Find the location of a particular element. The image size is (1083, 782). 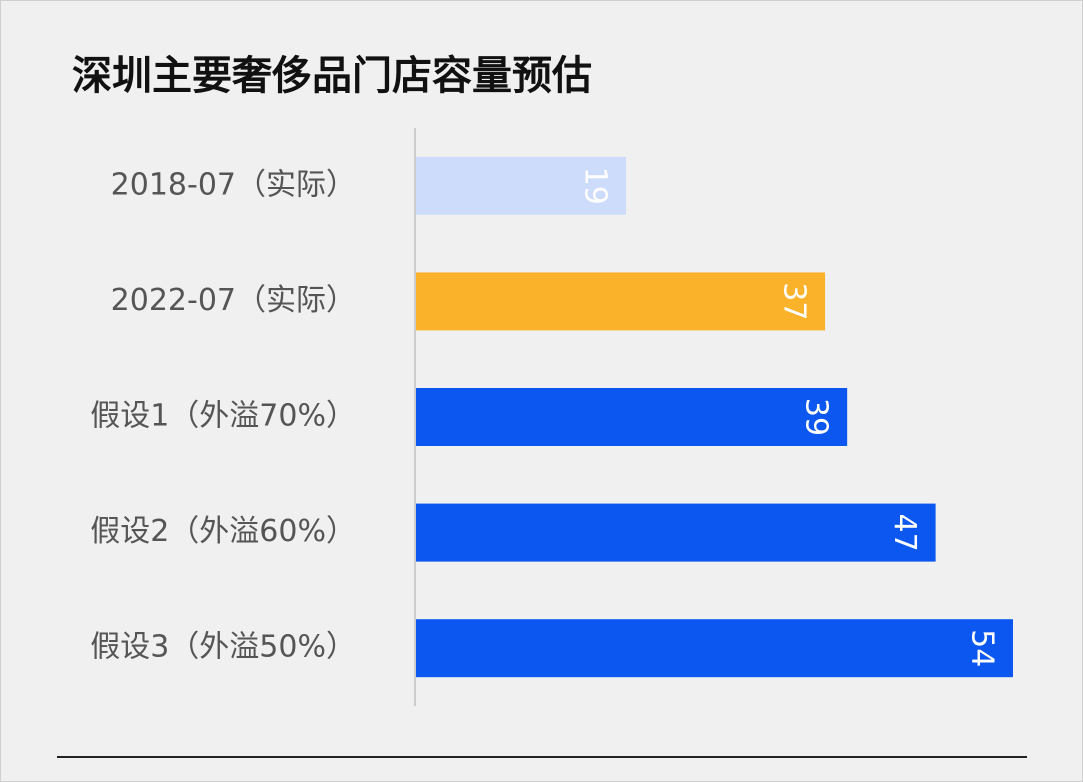

chart-title: 深圳主要奢侈品门店容量预估 is located at coordinates (332, 76).